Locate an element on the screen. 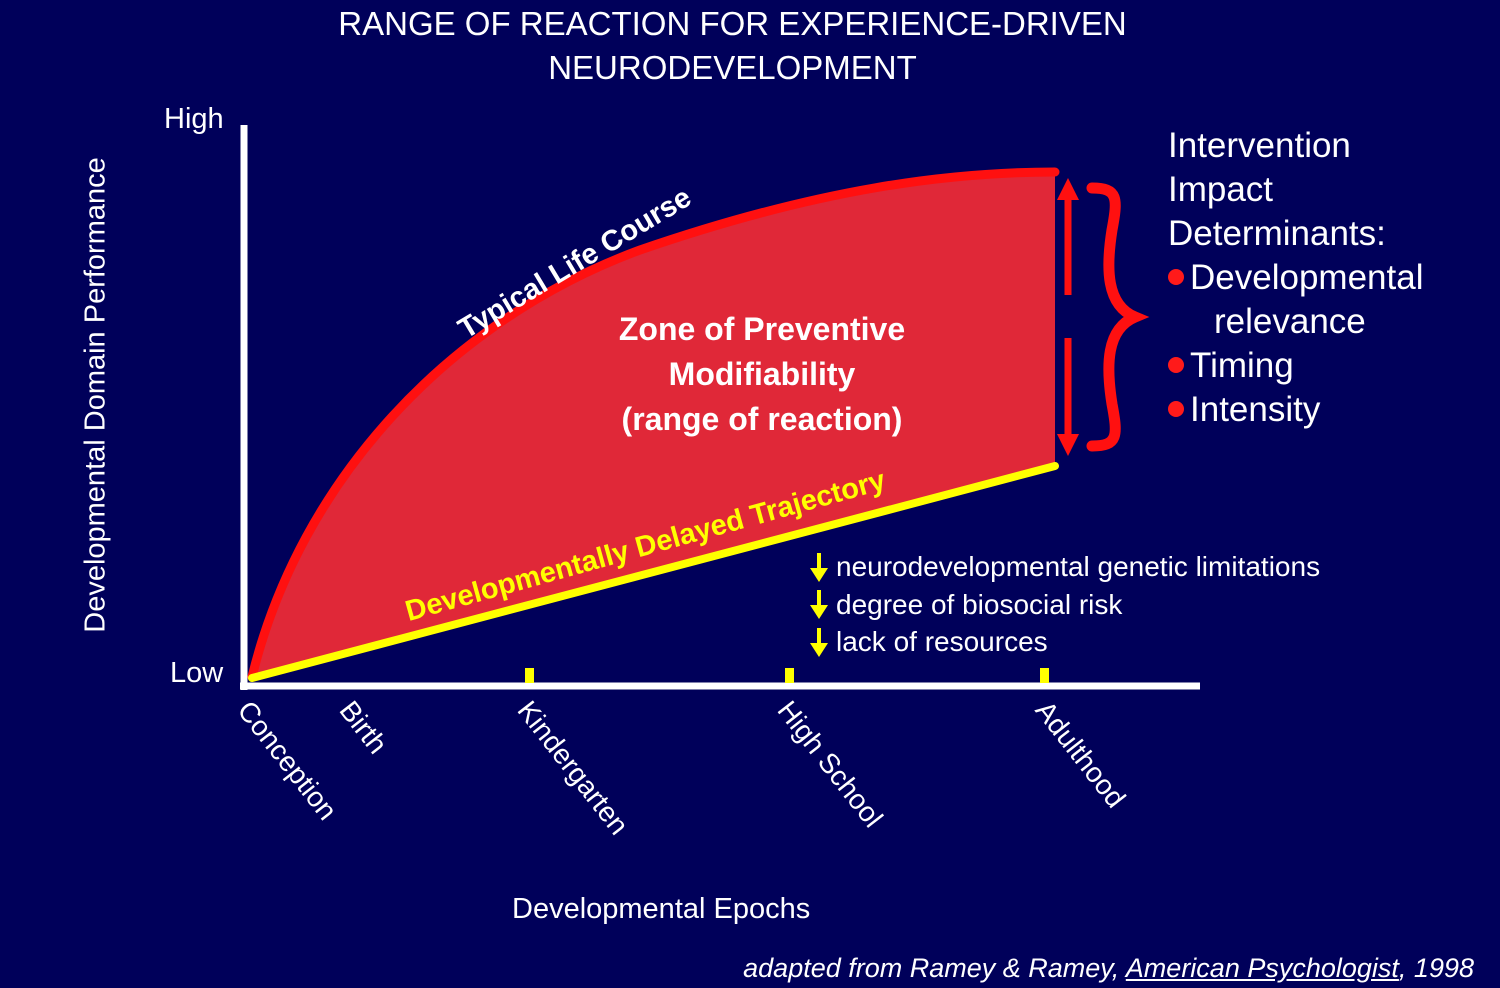 This screenshot has height=988, width=1500. tick-kindergarten is located at coordinates (529, 675).